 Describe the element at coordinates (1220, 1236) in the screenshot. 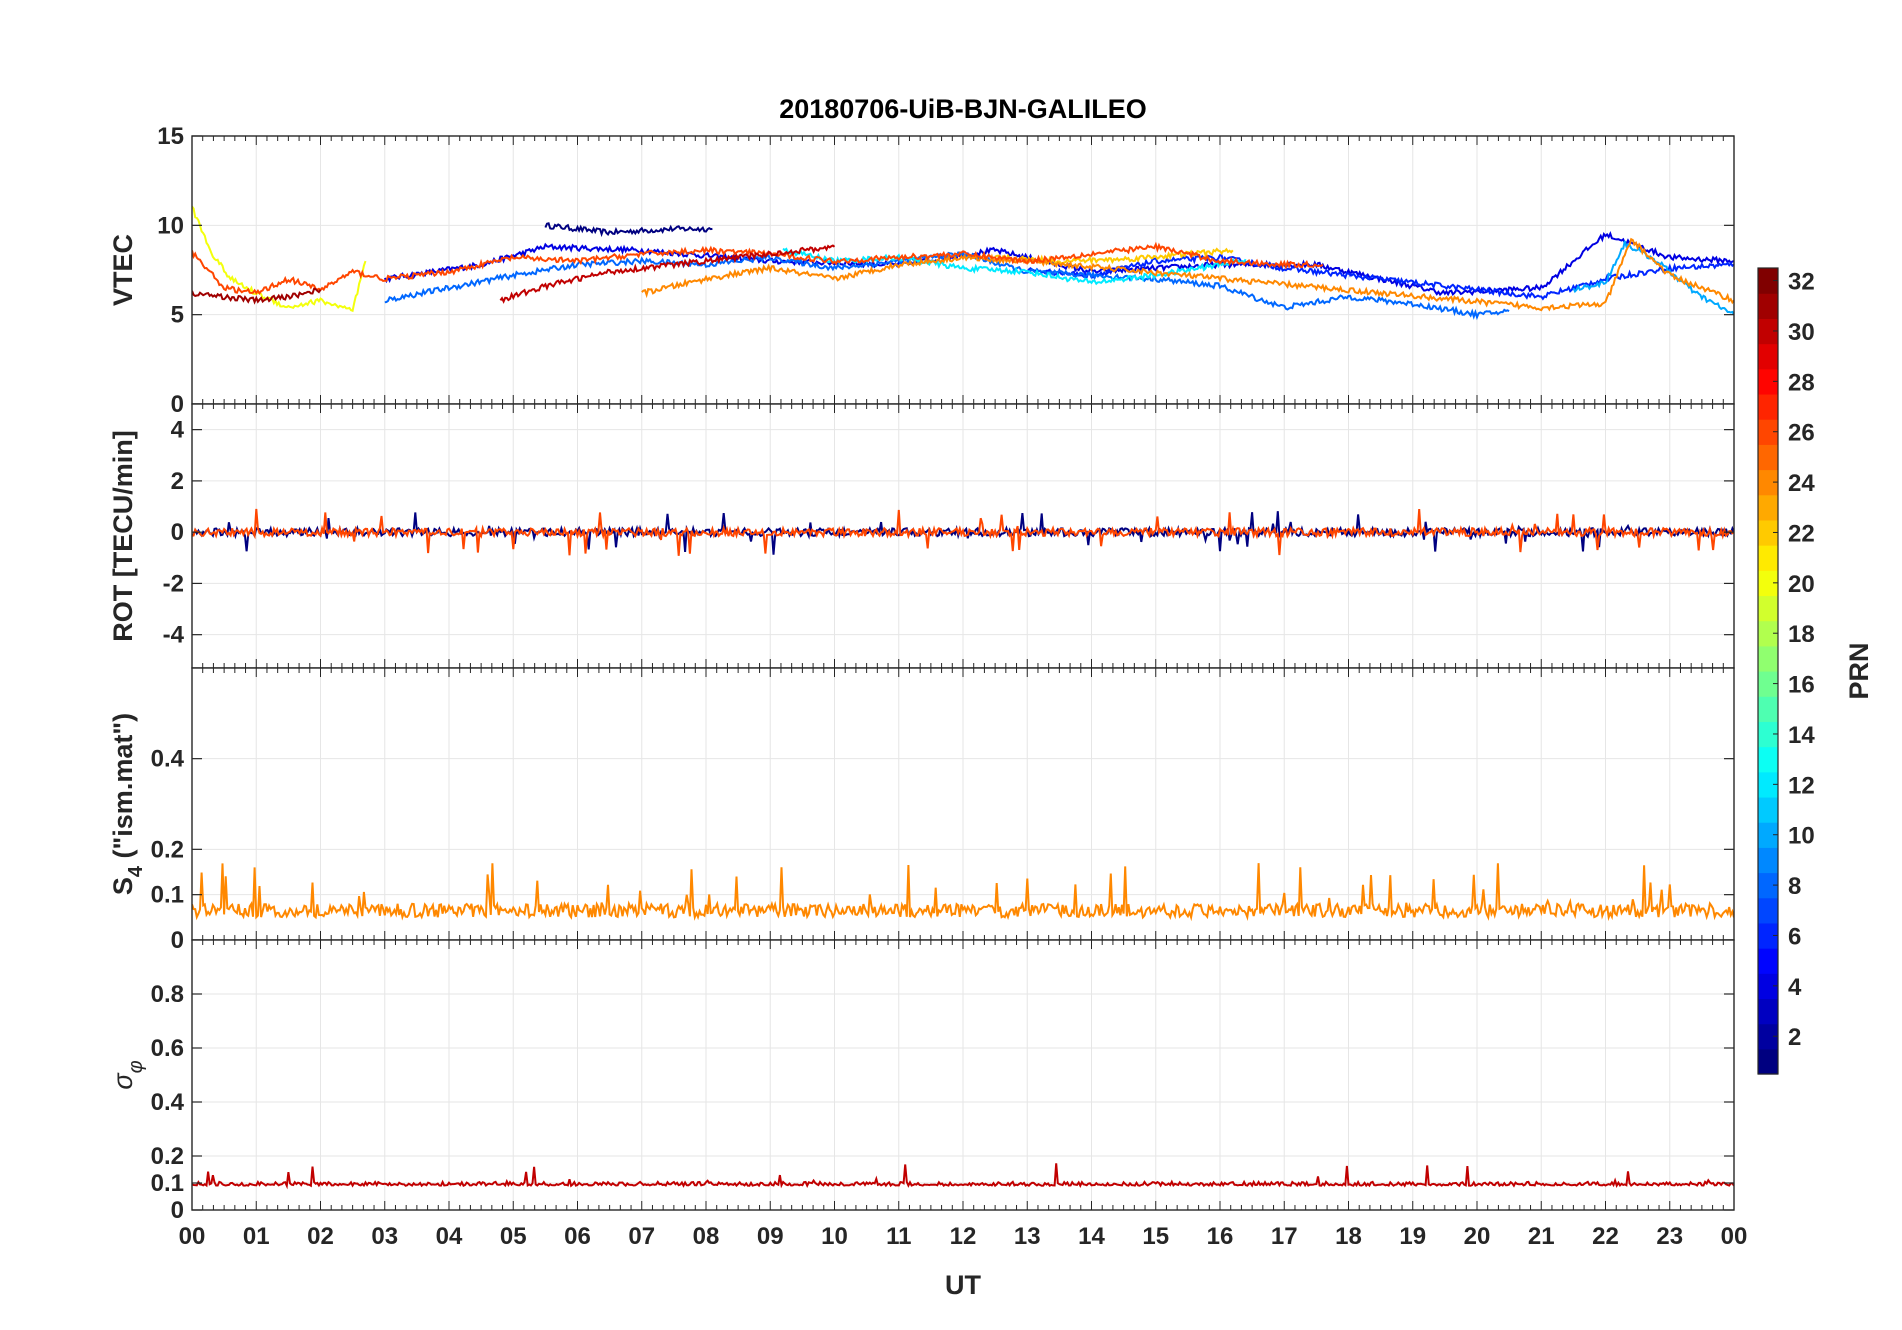

I see `x-tick-label: 16` at that location.